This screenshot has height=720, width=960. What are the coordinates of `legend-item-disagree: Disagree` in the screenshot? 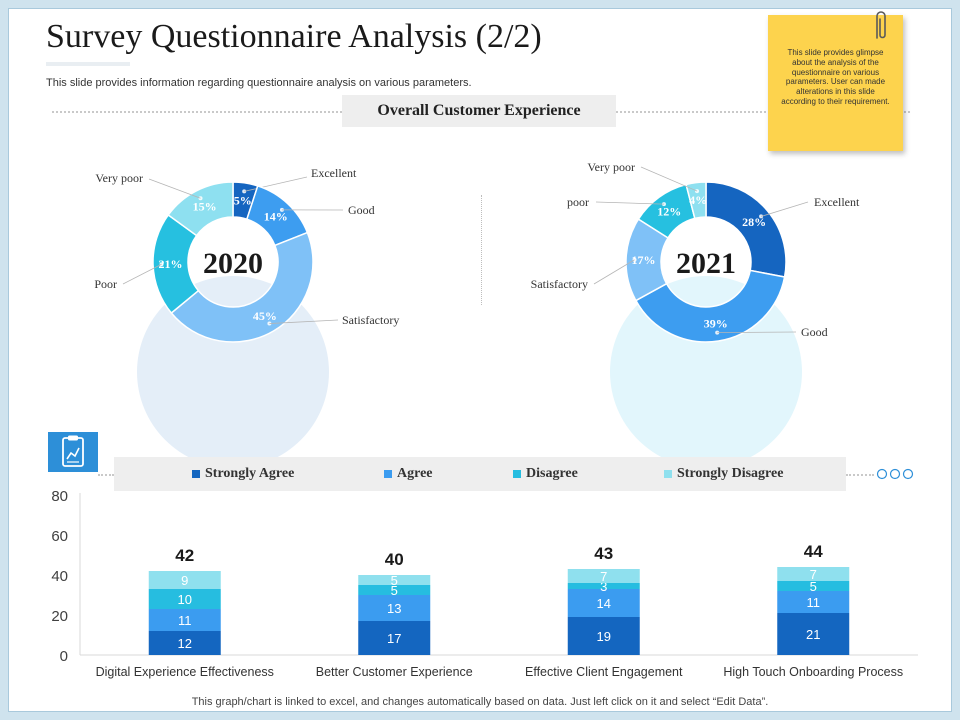 It's located at (545, 474).